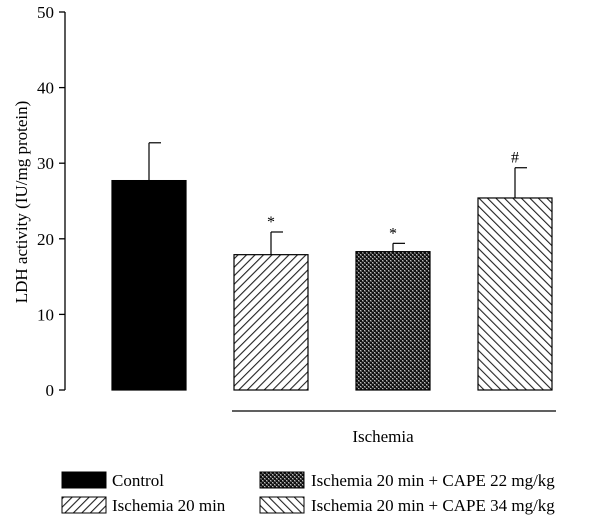  I want to click on y-axis-label: LDH activity (IU/mg protein), so click(21, 202).